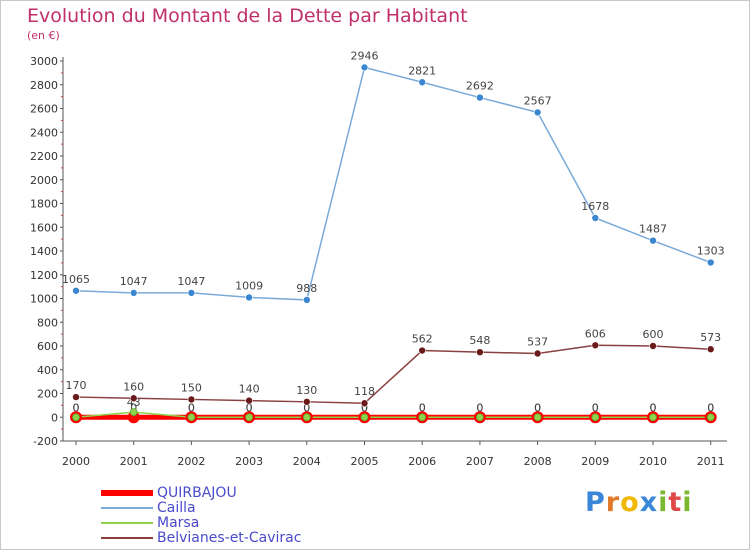  Describe the element at coordinates (306, 288) in the screenshot. I see `data-label: 988` at that location.